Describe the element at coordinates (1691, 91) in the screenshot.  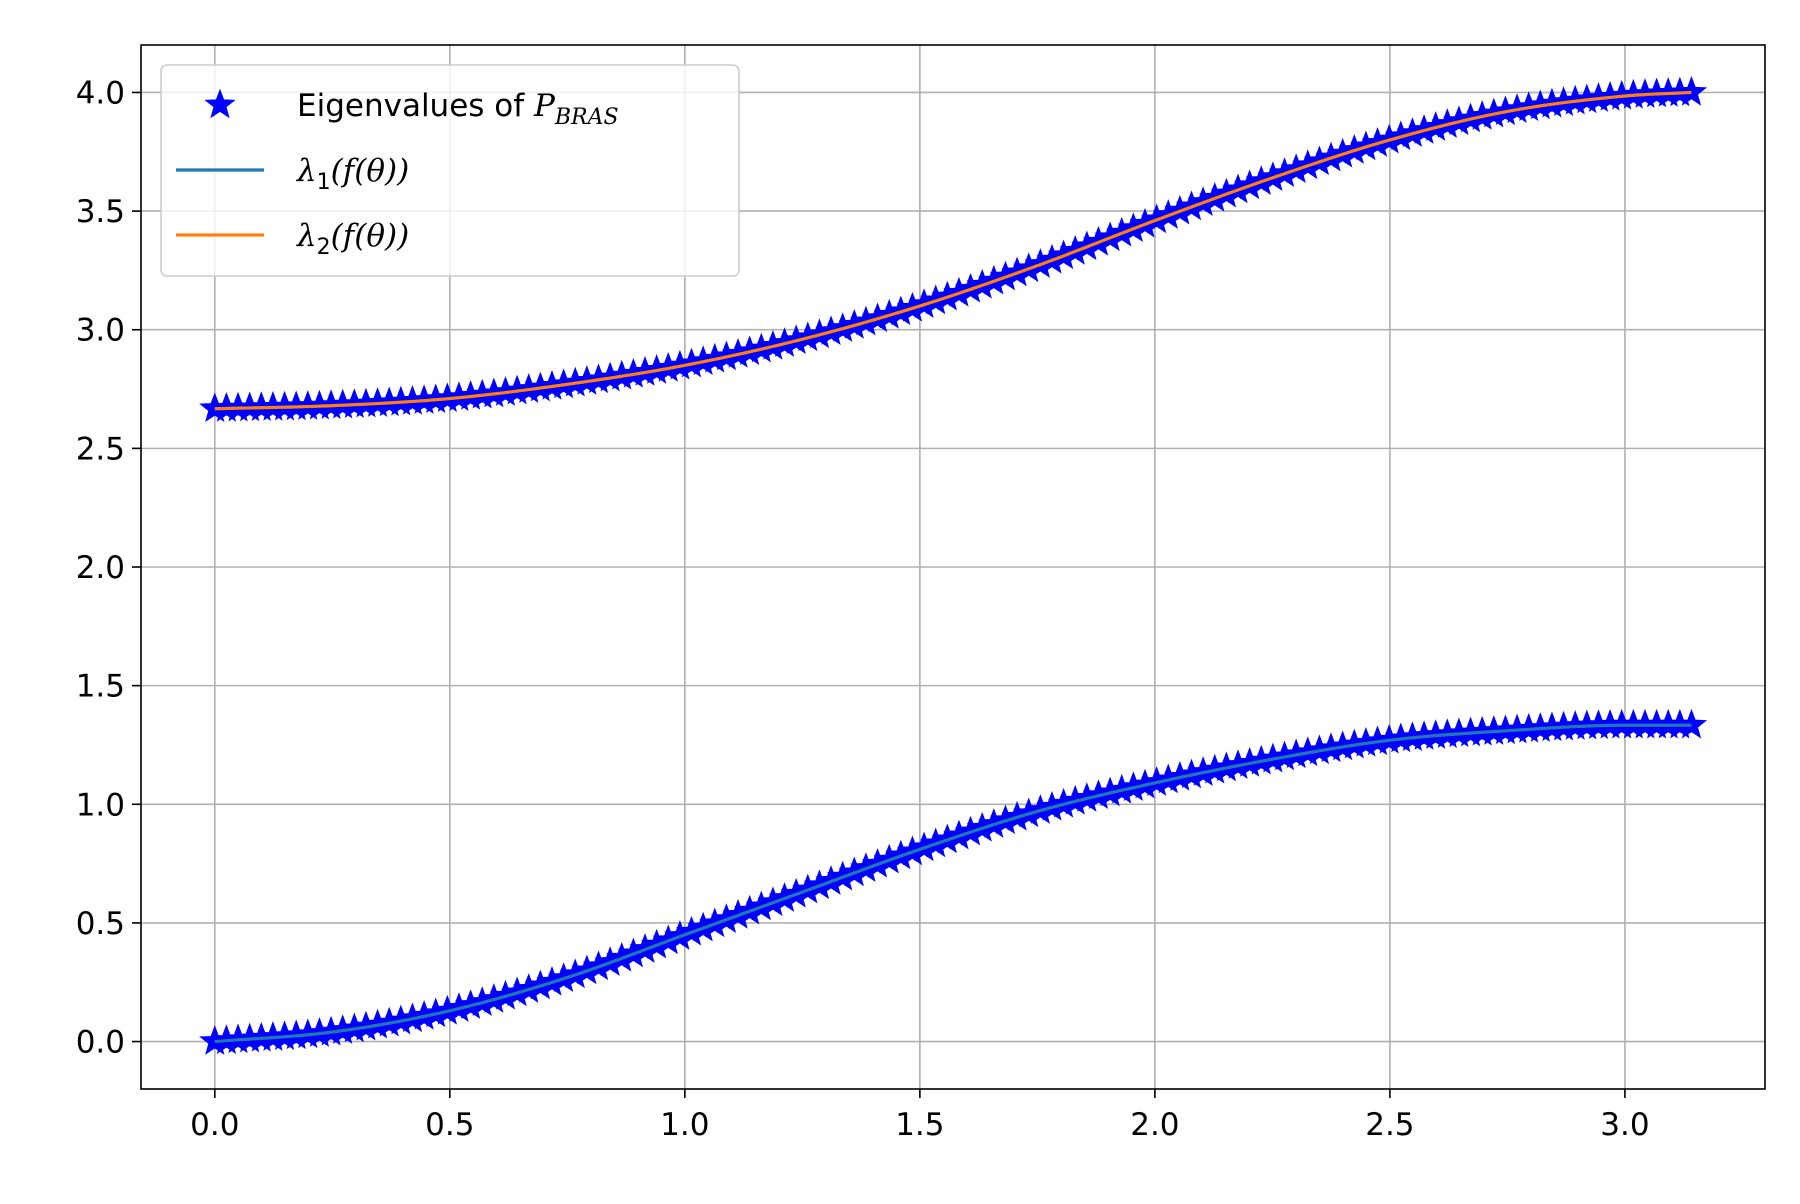
I see `eigenvalue-marker` at that location.